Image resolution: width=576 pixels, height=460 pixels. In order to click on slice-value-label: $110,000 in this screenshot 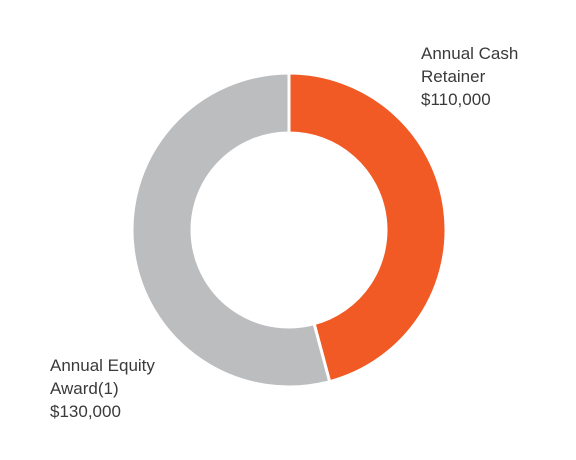, I will do `click(456, 99)`.